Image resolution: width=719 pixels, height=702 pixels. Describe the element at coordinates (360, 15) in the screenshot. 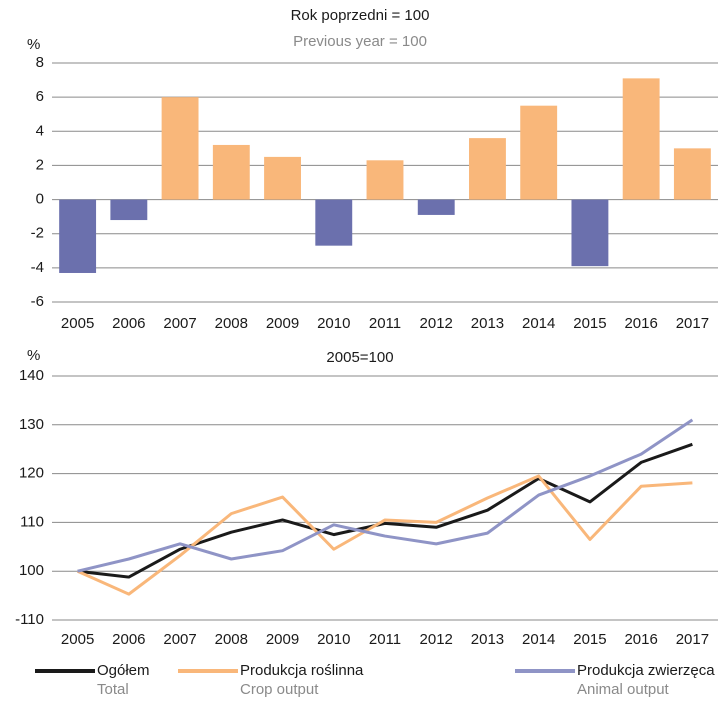

I see `chart-title: Rok poprzedni = 100` at that location.